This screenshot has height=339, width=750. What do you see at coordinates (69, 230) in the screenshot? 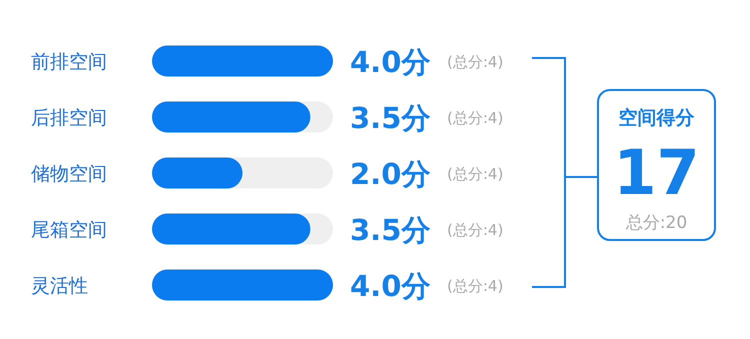
I see `y-tick-label: 尾箱空间` at bounding box center [69, 230].